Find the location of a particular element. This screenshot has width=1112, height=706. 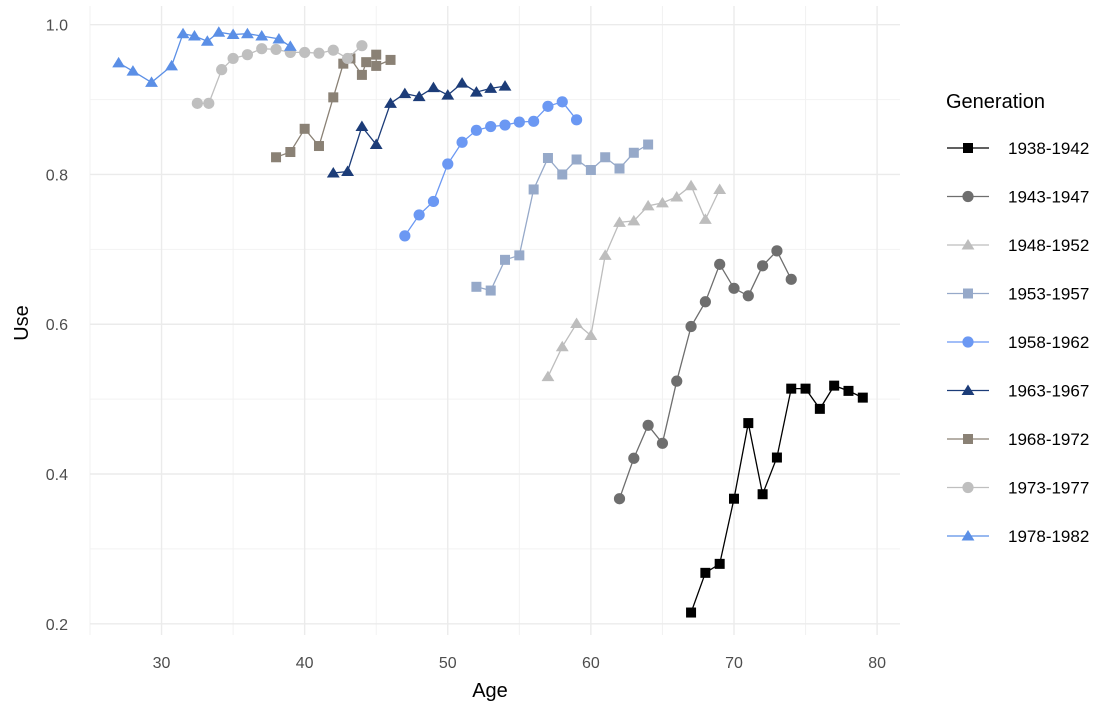

y-tick-label: 0.4 is located at coordinates (57, 475).